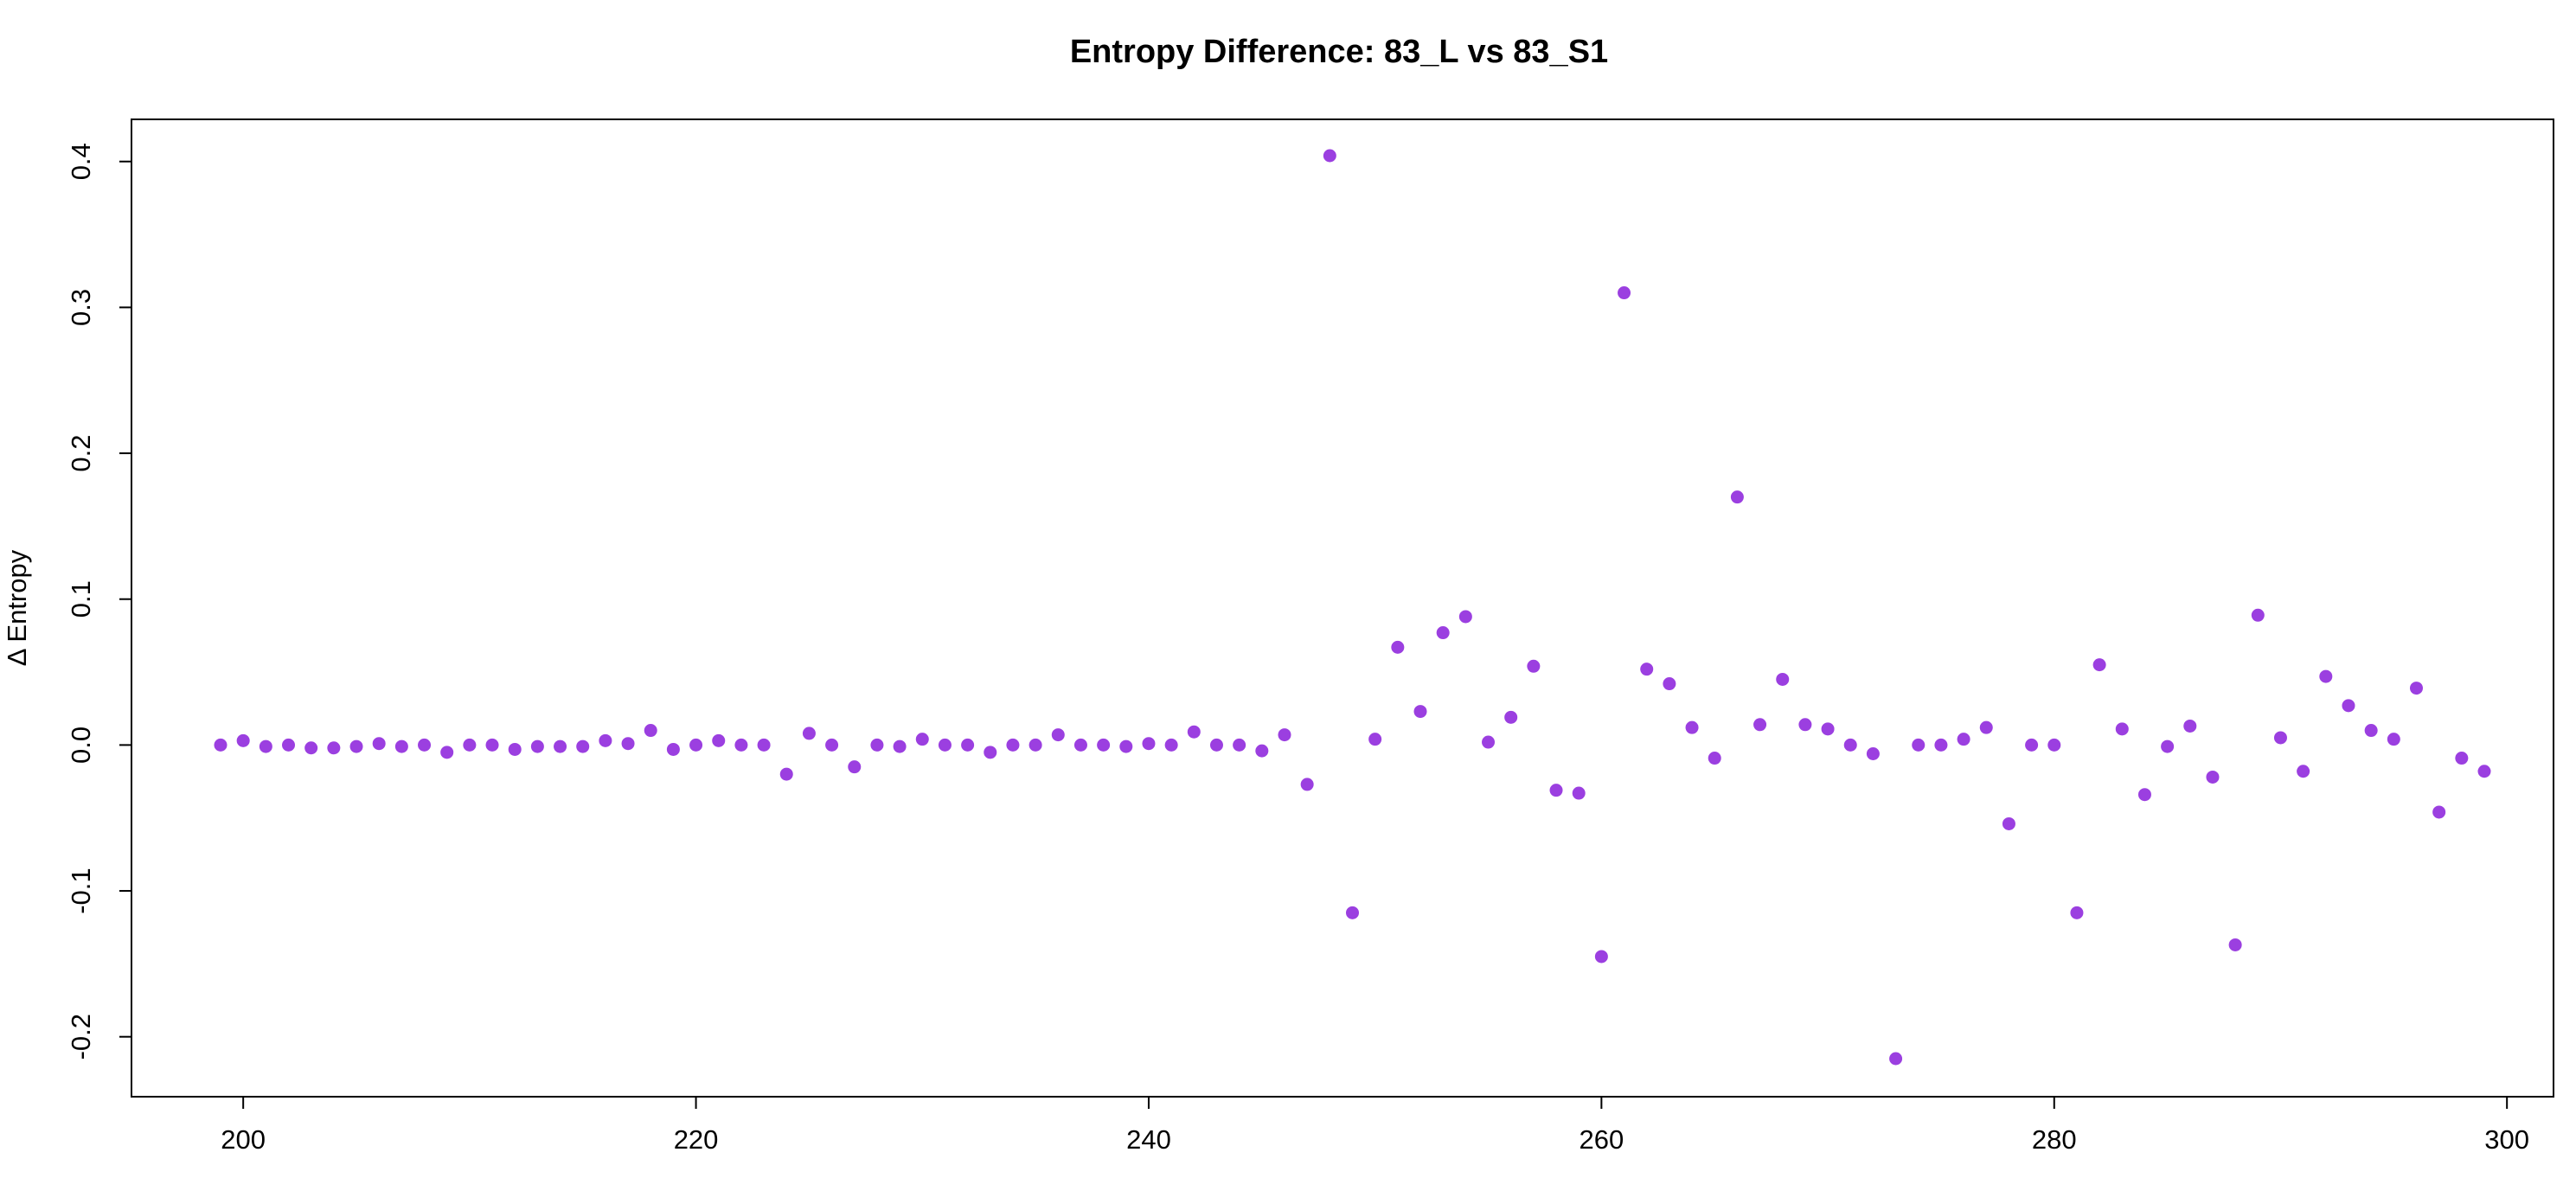 The image size is (2576, 1178). I want to click on x-tick-label: 220, so click(696, 1139).